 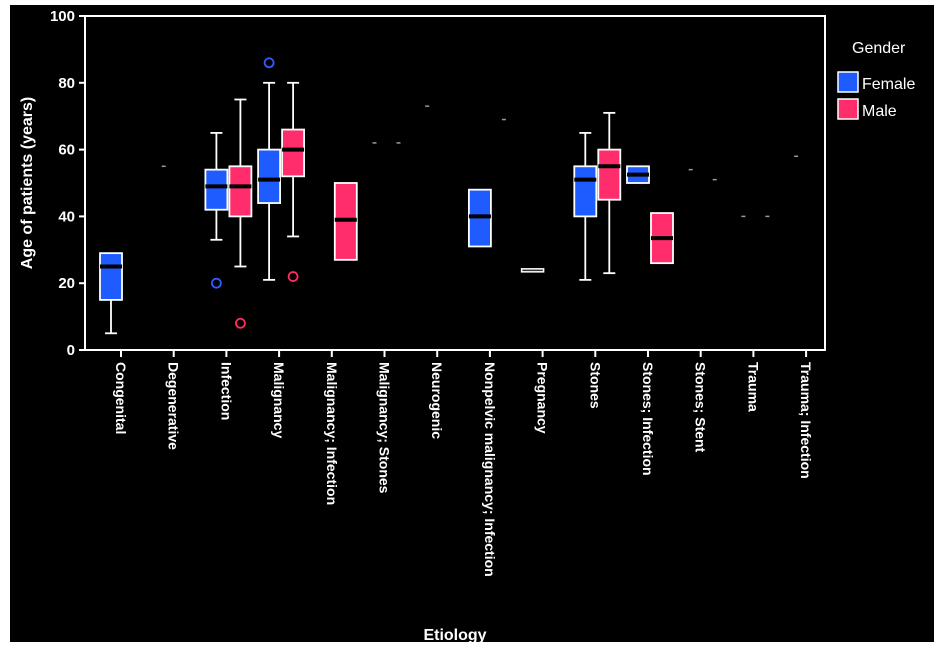 What do you see at coordinates (385, 428) in the screenshot?
I see `x-tick-label-malignancy-stones: Malignancy; Stones` at bounding box center [385, 428].